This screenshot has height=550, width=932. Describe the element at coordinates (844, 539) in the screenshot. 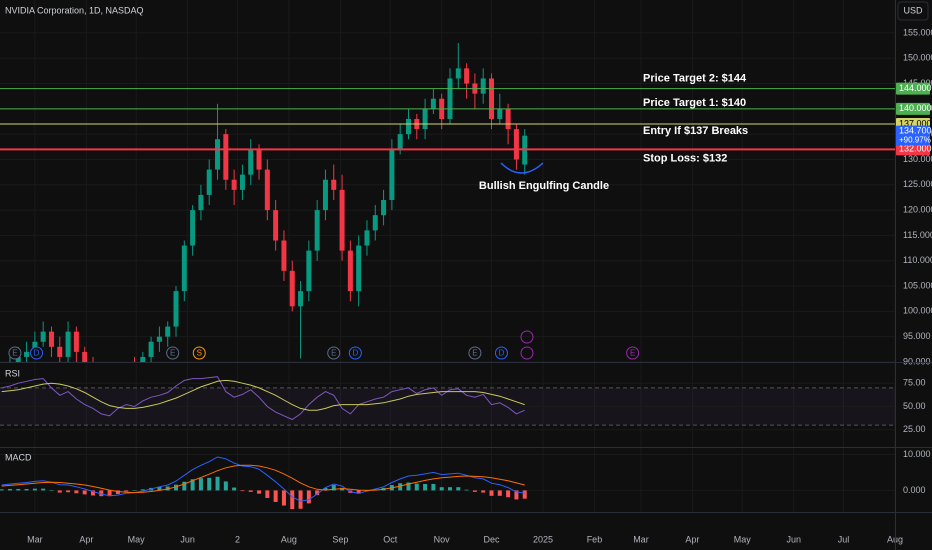

I see `x-tick-label: Jul` at that location.